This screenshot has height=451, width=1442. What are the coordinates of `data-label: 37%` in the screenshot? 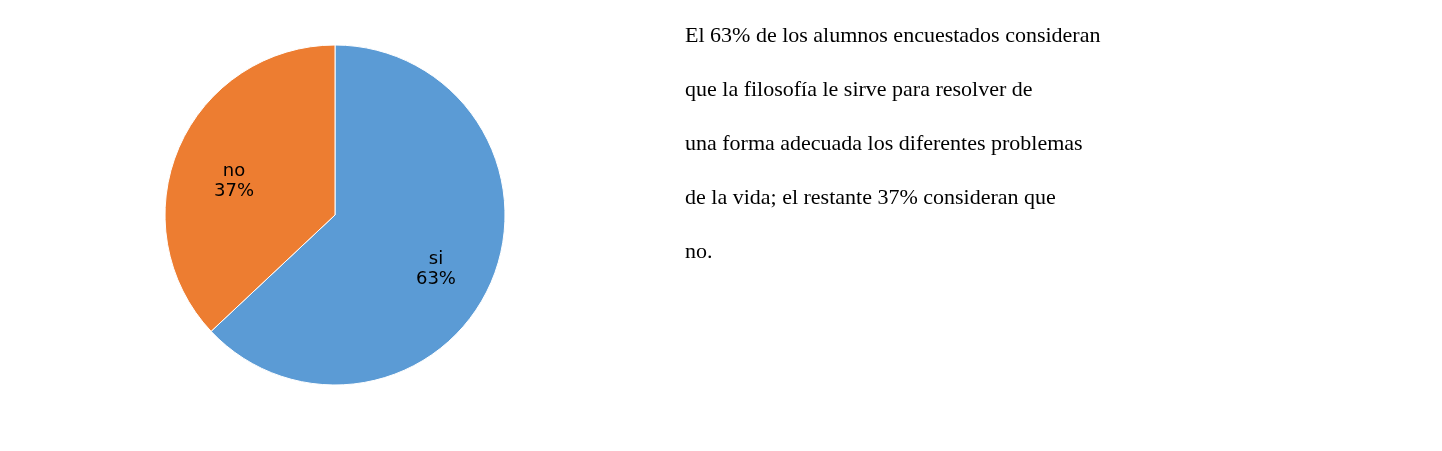 It's located at (234, 190).